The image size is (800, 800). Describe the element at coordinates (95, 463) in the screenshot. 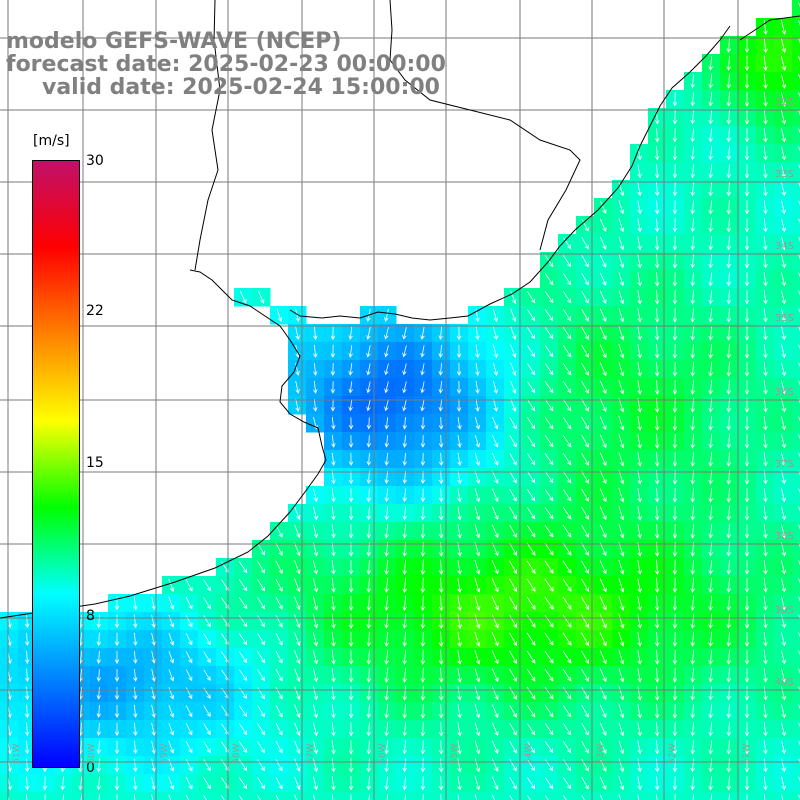

I see `colorbar-tick: 15` at that location.